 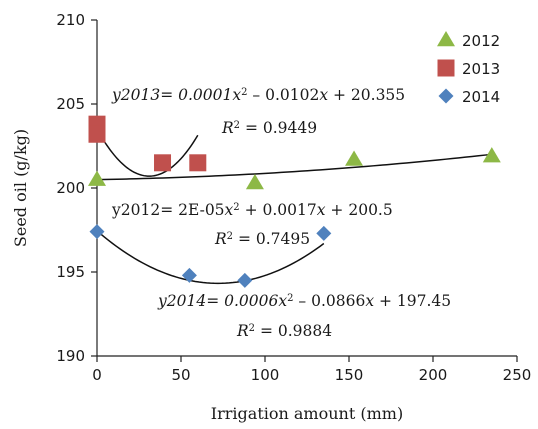 I want to click on equation-2012-x2: x, so click(x=229, y=210).